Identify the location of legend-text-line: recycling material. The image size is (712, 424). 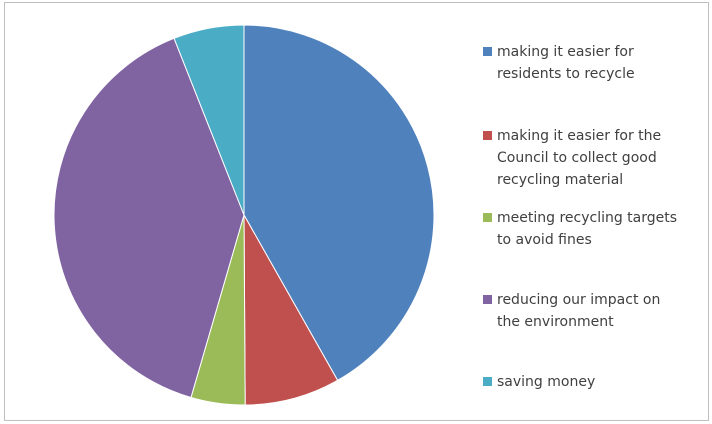
(560, 180).